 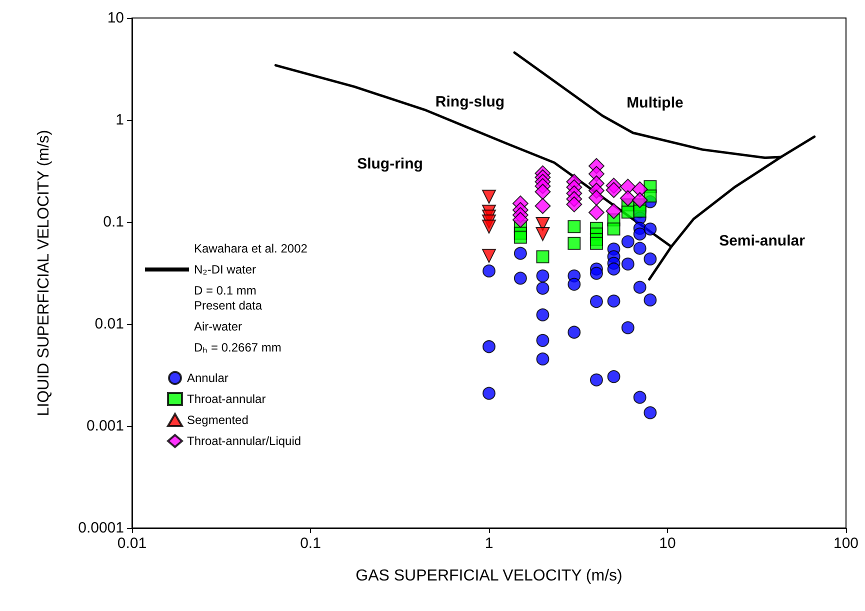 I want to click on legend-label: Throat-annular/Liquid, so click(x=244, y=441).